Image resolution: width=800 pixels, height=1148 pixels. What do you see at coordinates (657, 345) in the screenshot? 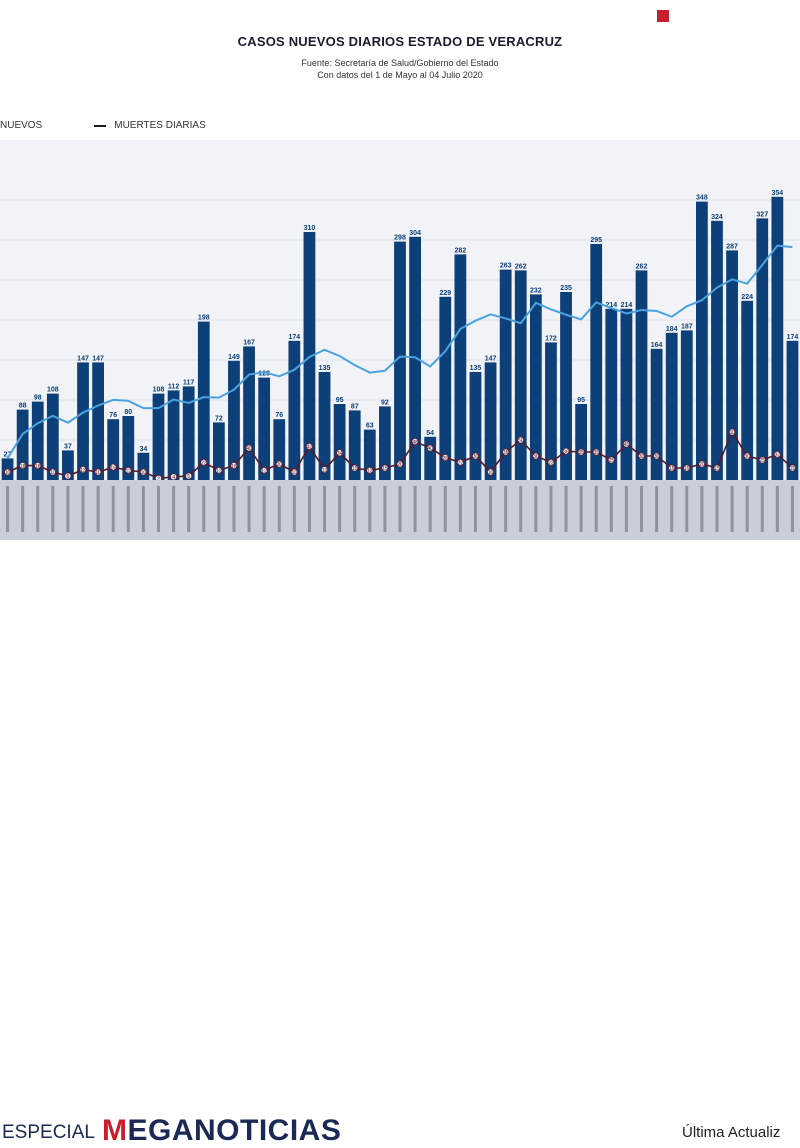
I see `bar-label-43: 164` at bounding box center [657, 345].